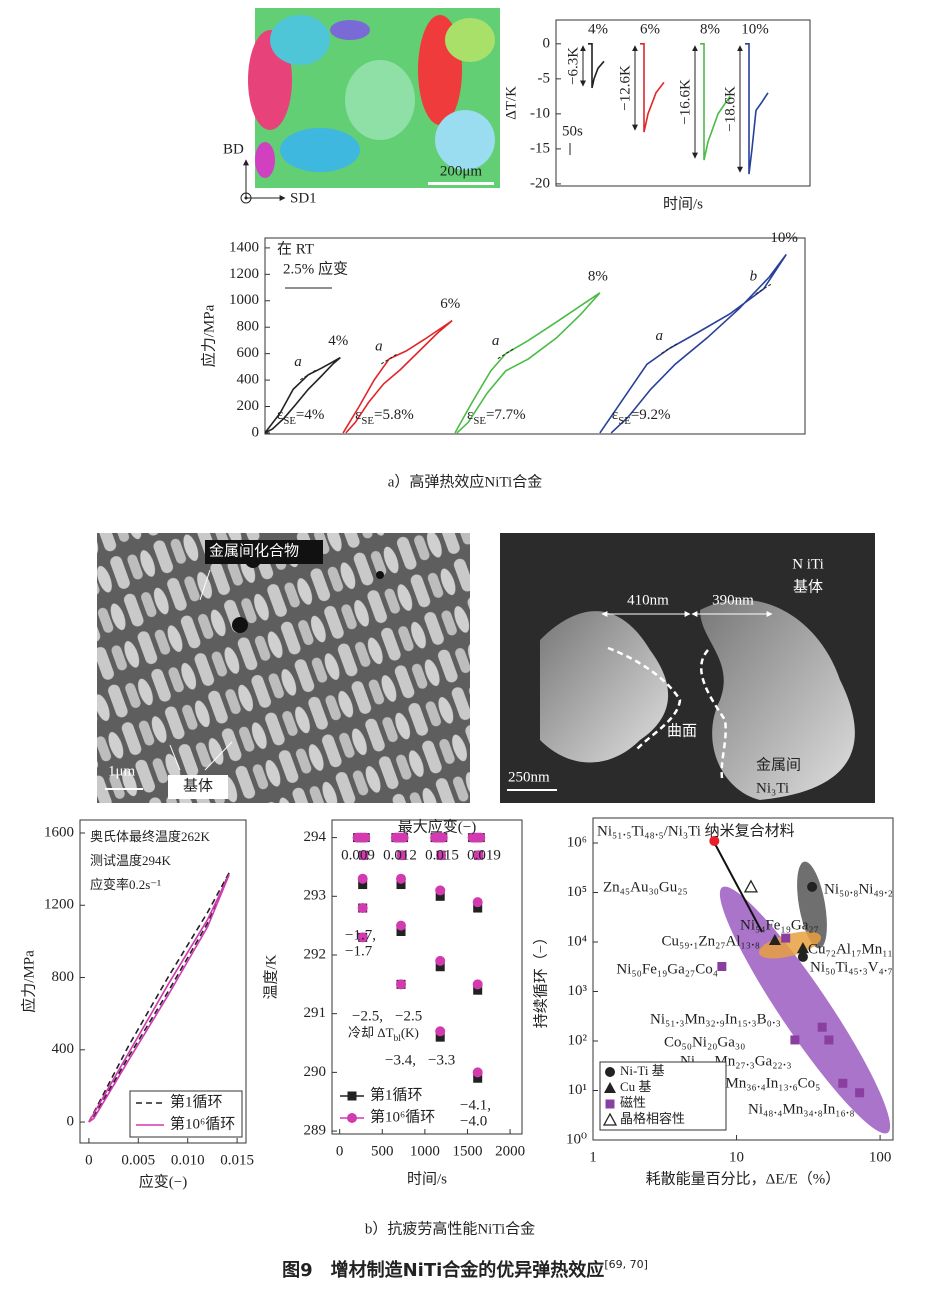 The image size is (930, 1296). I want to click on strain-label: 0.015, so click(442, 855).